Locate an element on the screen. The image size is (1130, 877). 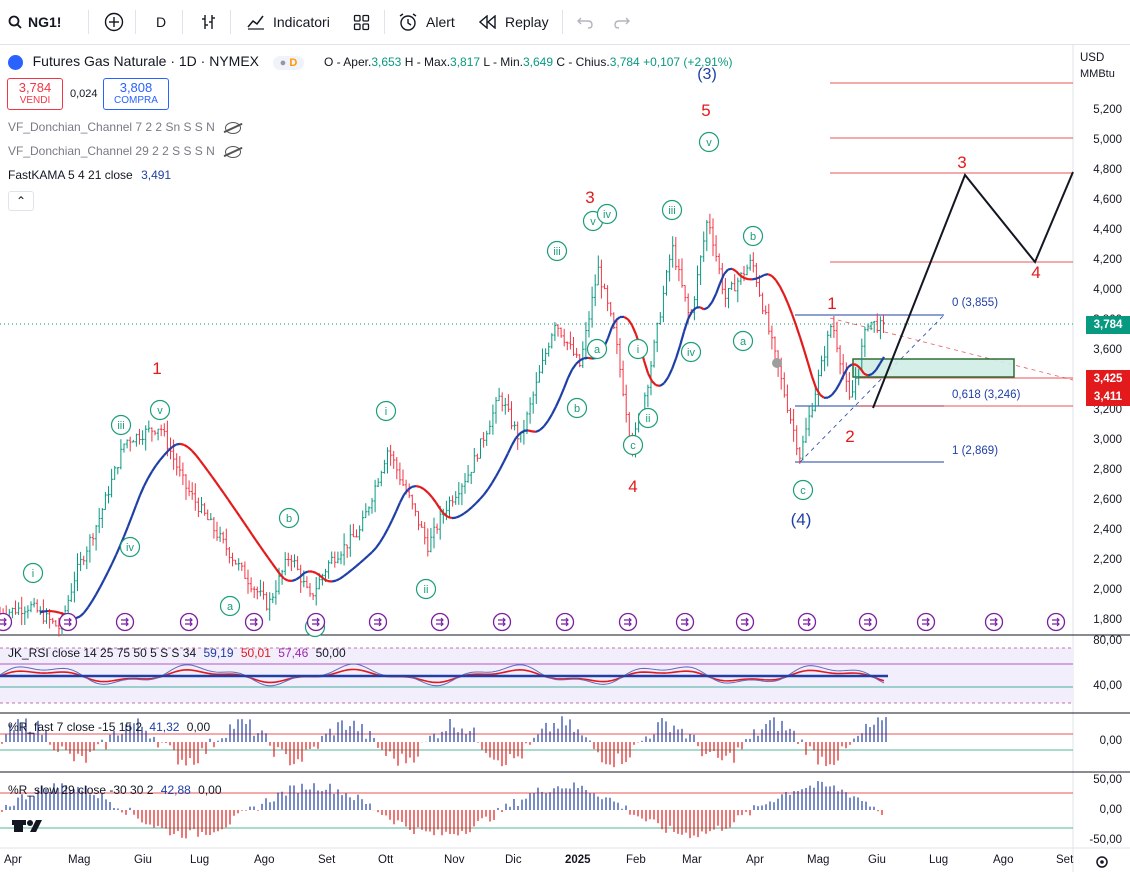
sell-button: 3,784 VENDI is located at coordinates (35, 94).